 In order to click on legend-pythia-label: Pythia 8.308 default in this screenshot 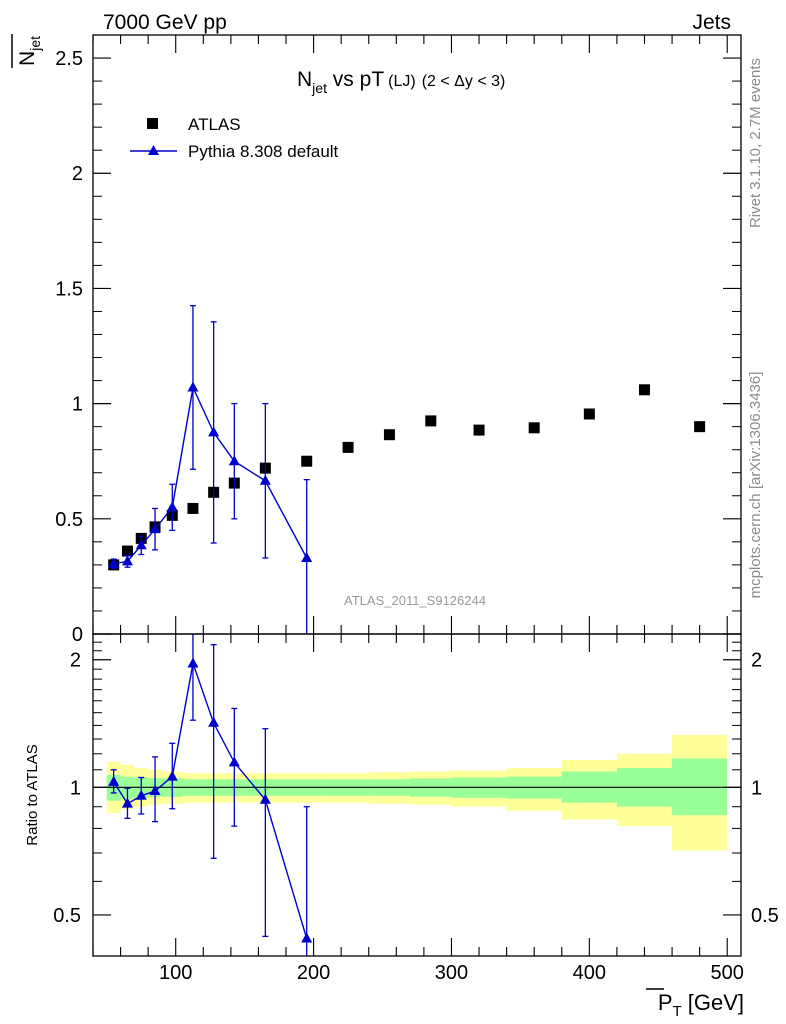, I will do `click(263, 151)`.